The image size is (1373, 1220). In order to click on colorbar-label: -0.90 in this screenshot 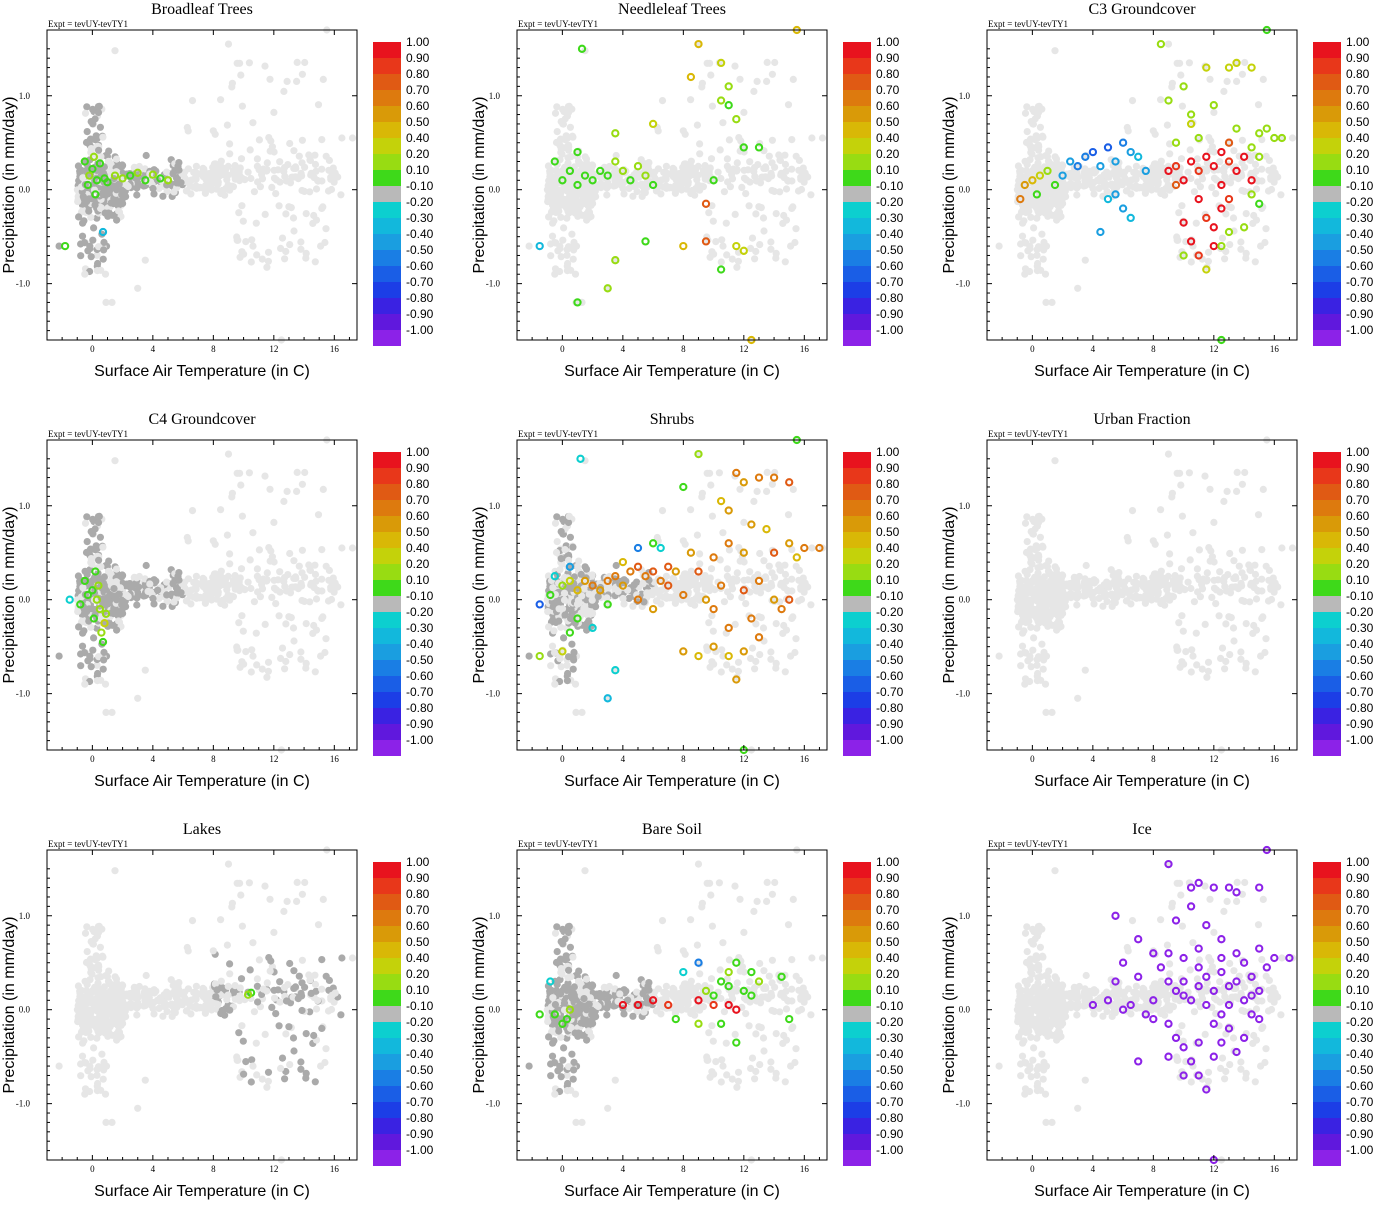, I will do `click(420, 724)`.